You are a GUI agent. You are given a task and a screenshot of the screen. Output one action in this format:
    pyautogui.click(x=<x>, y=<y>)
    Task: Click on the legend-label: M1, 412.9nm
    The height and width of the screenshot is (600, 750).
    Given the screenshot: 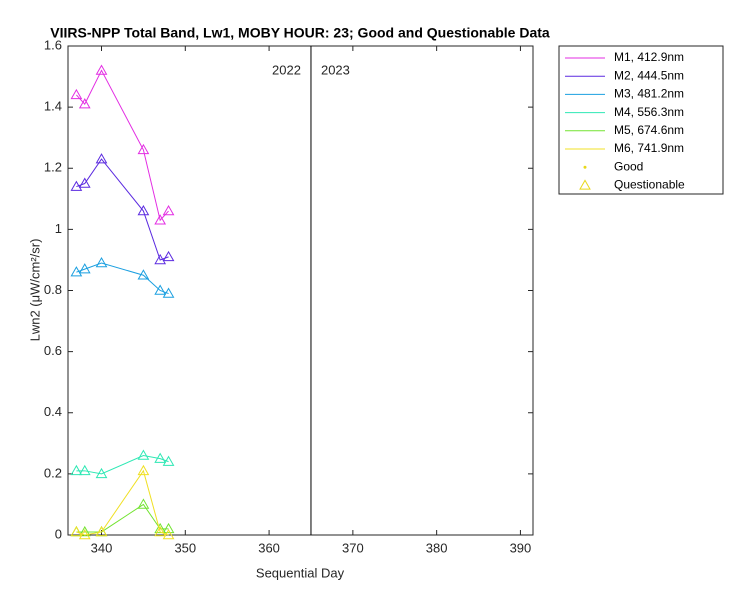 What is the action you would take?
    pyautogui.click(x=649, y=57)
    